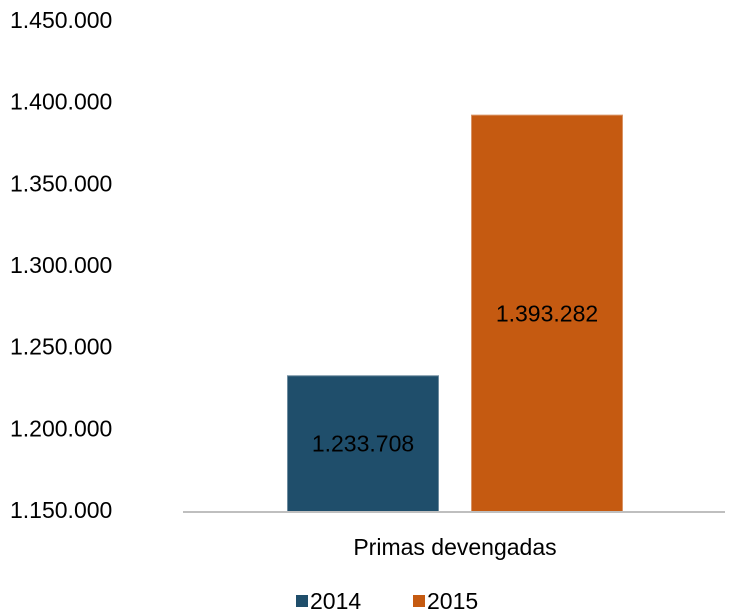 This screenshot has width=754, height=616. I want to click on y-tick-label: 1.350.000, so click(61, 183).